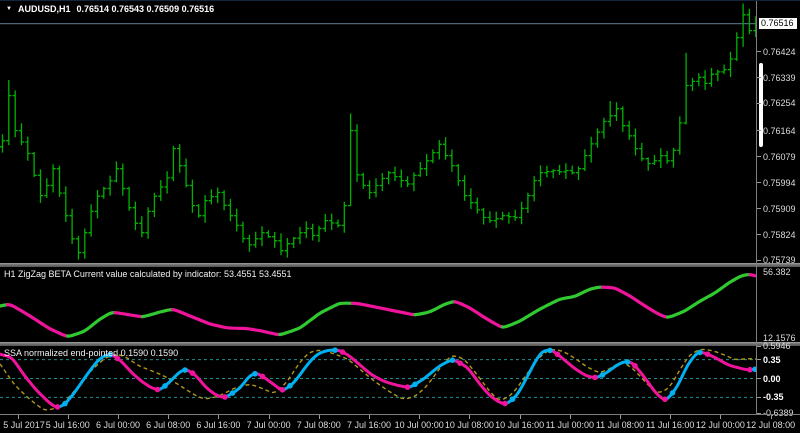 This screenshot has height=433, width=800. Describe the element at coordinates (24, 425) in the screenshot. I see `time-tick-label: 5 Jul 2017` at that location.